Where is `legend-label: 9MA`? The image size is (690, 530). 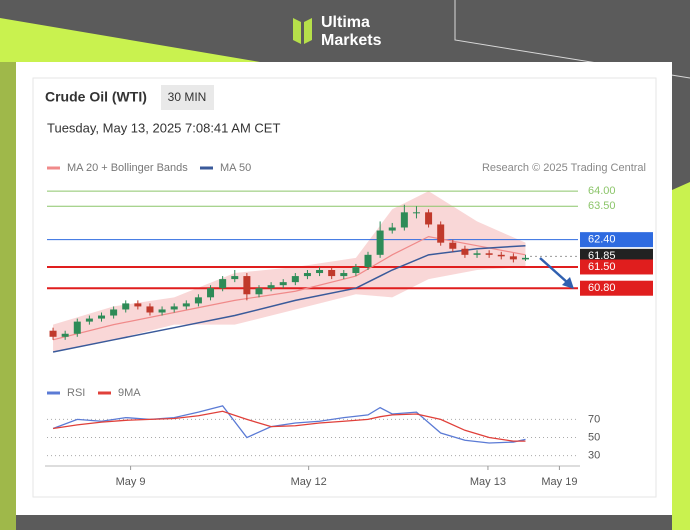
legend-label: 9MA is located at coordinates (129, 393).